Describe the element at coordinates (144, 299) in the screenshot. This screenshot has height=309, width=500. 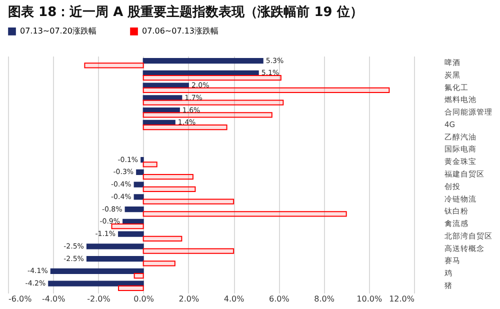
I see `x-tick-label: 0.0%` at that location.